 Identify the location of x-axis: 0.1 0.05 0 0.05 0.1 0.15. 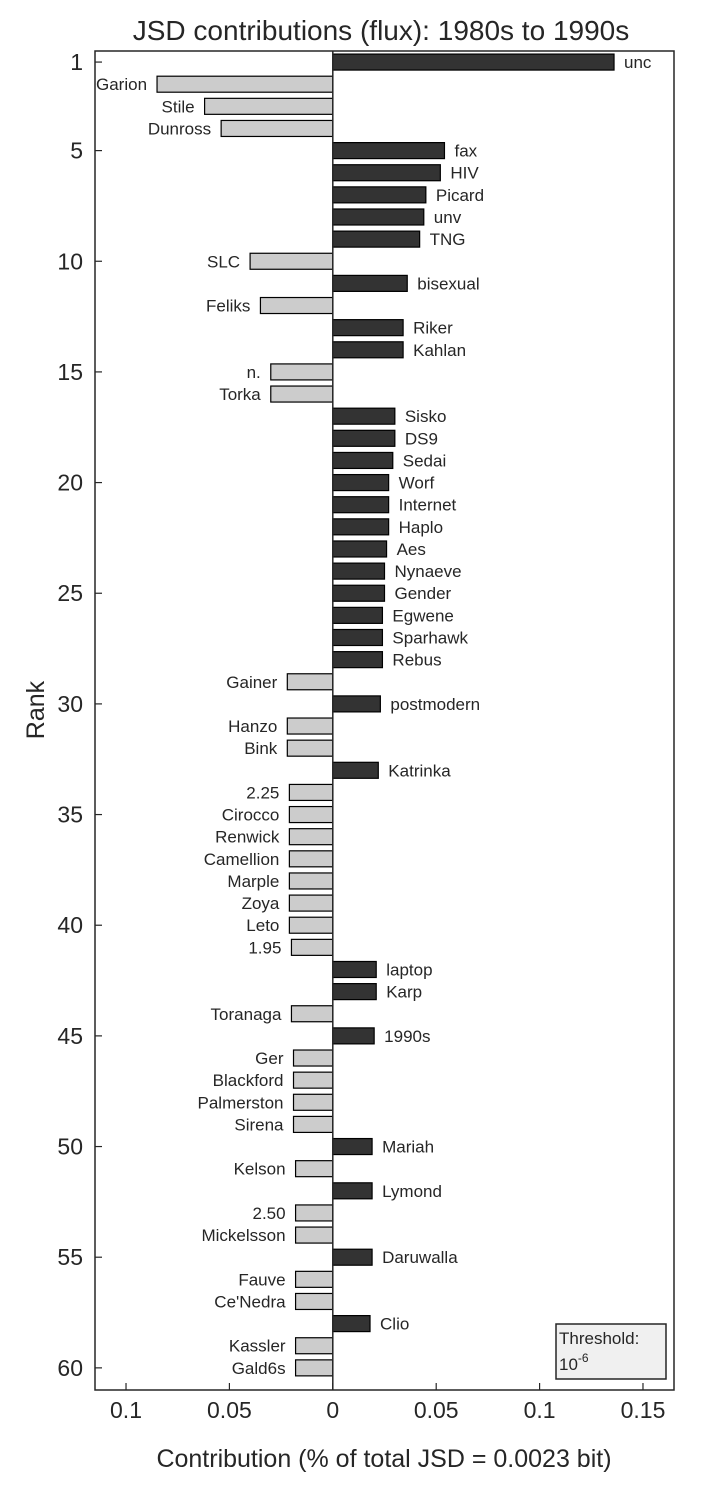
(387, 1403).